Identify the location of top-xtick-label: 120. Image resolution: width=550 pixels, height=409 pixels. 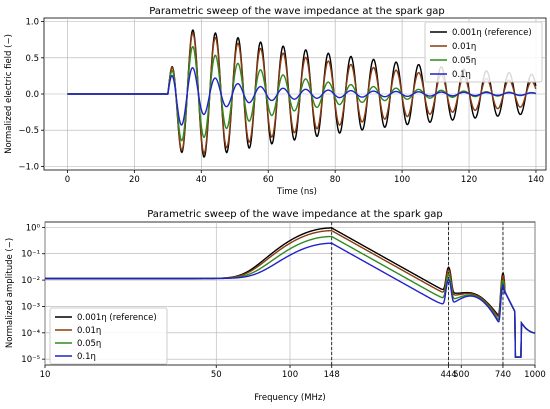
(469, 180).